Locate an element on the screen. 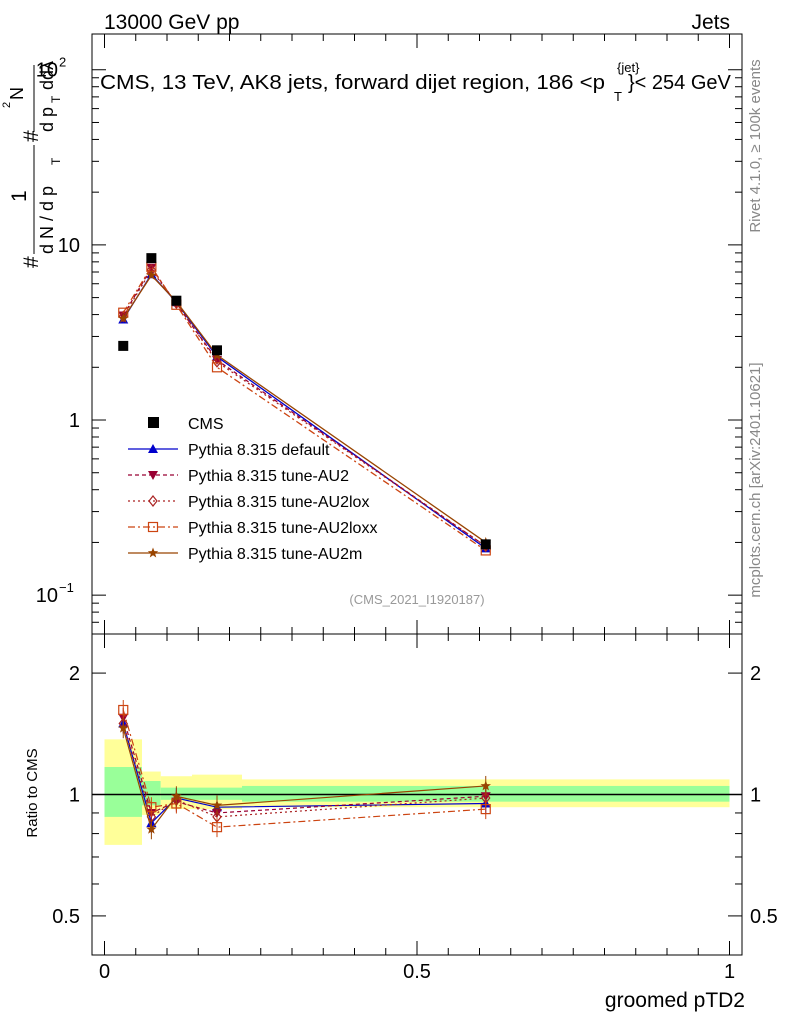 The width and height of the screenshot is (786, 1024). chart-title-end: }< 254 GeV is located at coordinates (680, 83).